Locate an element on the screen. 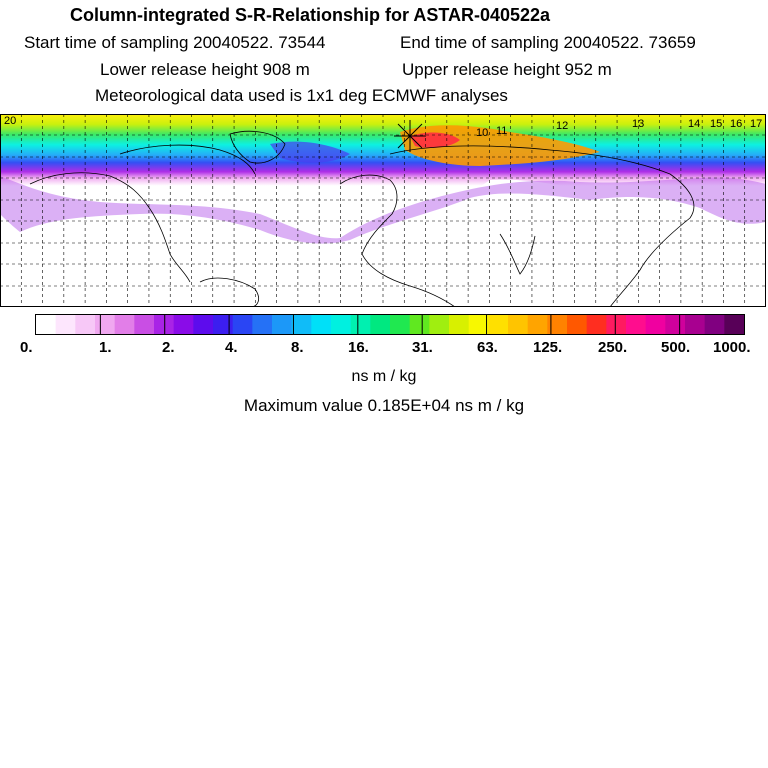  legend-tick-label: 1000. is located at coordinates (732, 347).